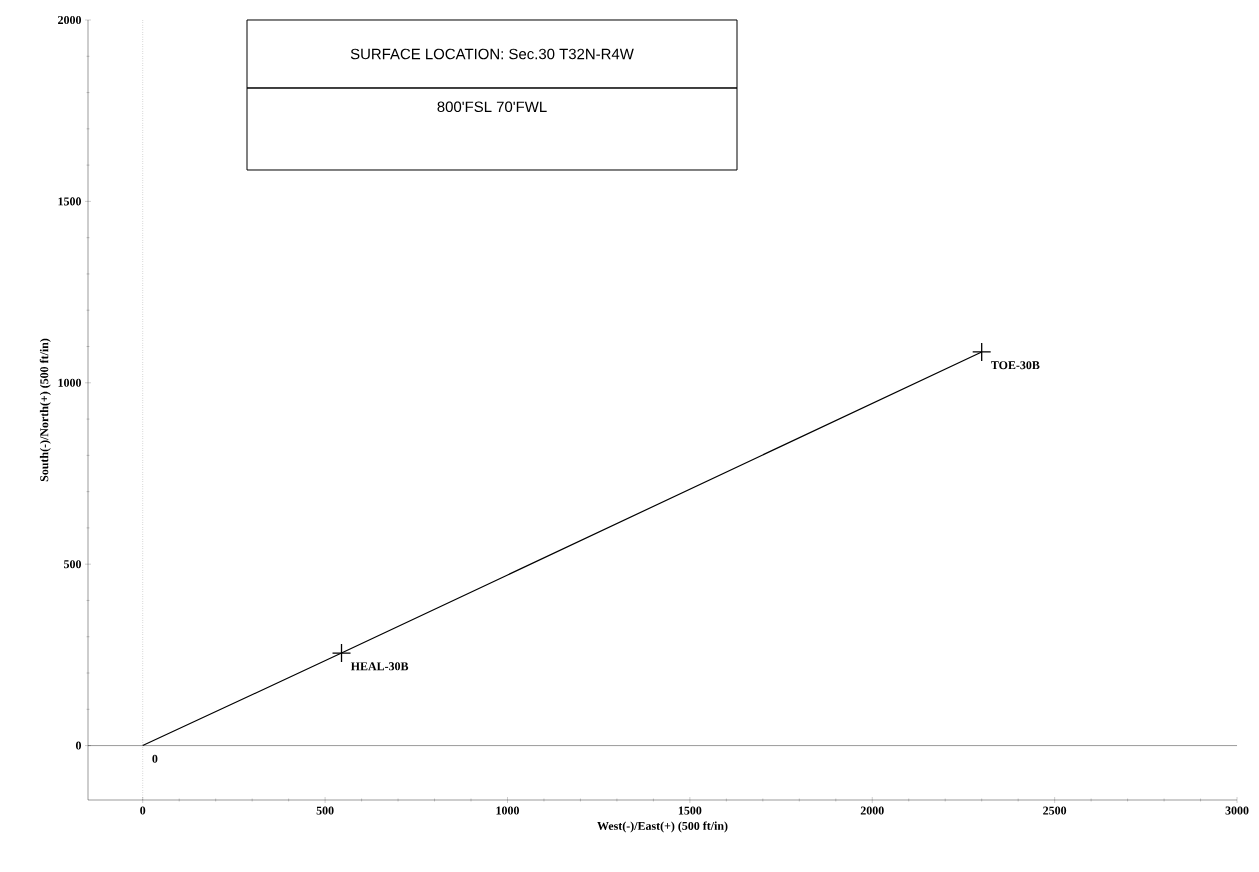 This screenshot has width=1259, height=872. What do you see at coordinates (45, 410) in the screenshot?
I see `y-axis-title: South(-)/North(+) (500 ft/in)` at bounding box center [45, 410].